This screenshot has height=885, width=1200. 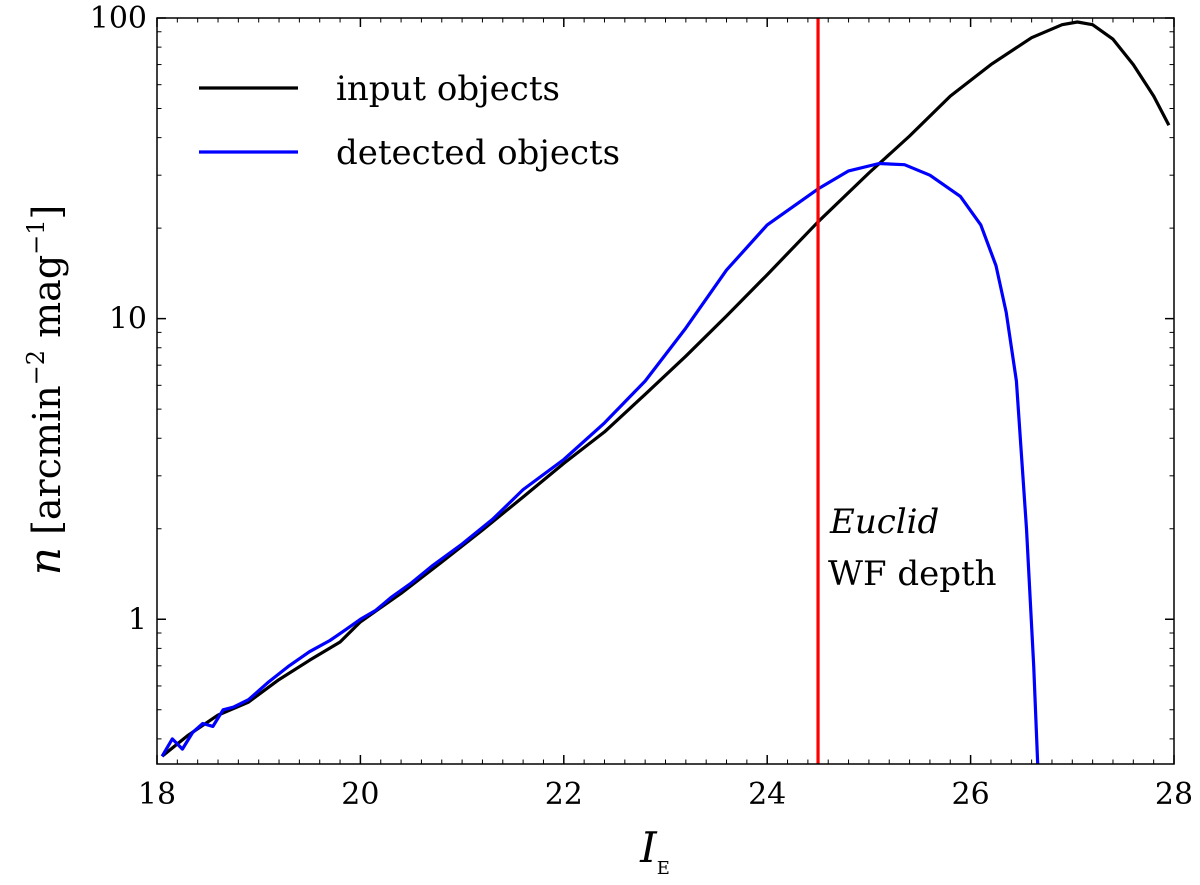 I want to click on x-axis-label: IE, so click(x=654, y=851).